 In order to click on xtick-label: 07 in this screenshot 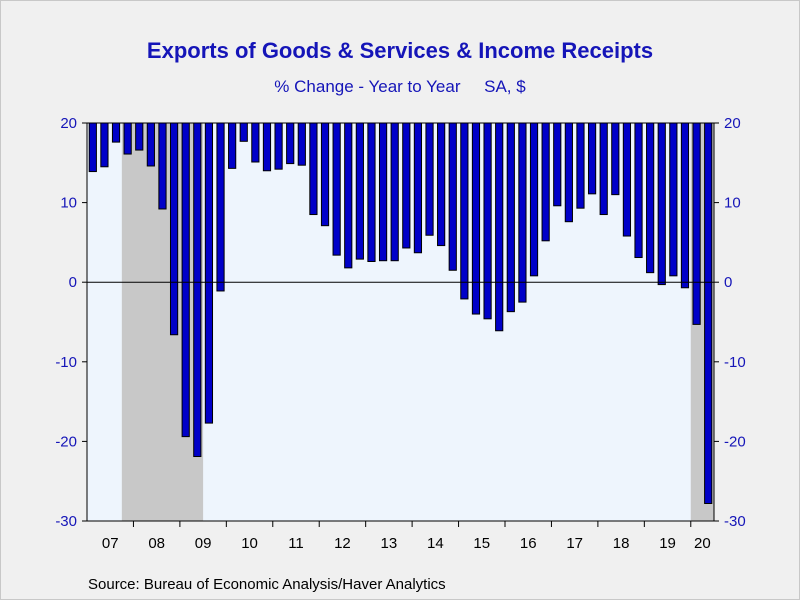, I will do `click(110, 543)`.